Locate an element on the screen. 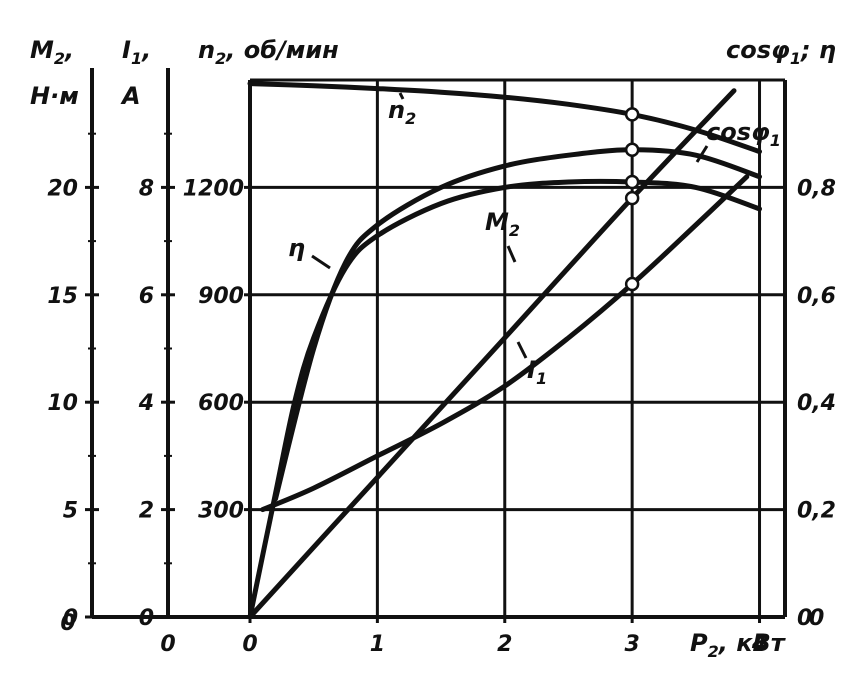 Image resolution: width=855 pixels, height=678 pixels. x-tick-label: 0 is located at coordinates (249, 644).